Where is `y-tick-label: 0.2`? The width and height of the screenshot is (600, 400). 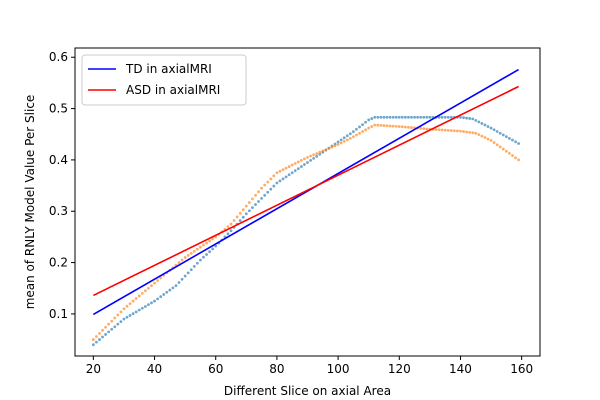
y-tick-label: 0.2 is located at coordinates (58, 263).